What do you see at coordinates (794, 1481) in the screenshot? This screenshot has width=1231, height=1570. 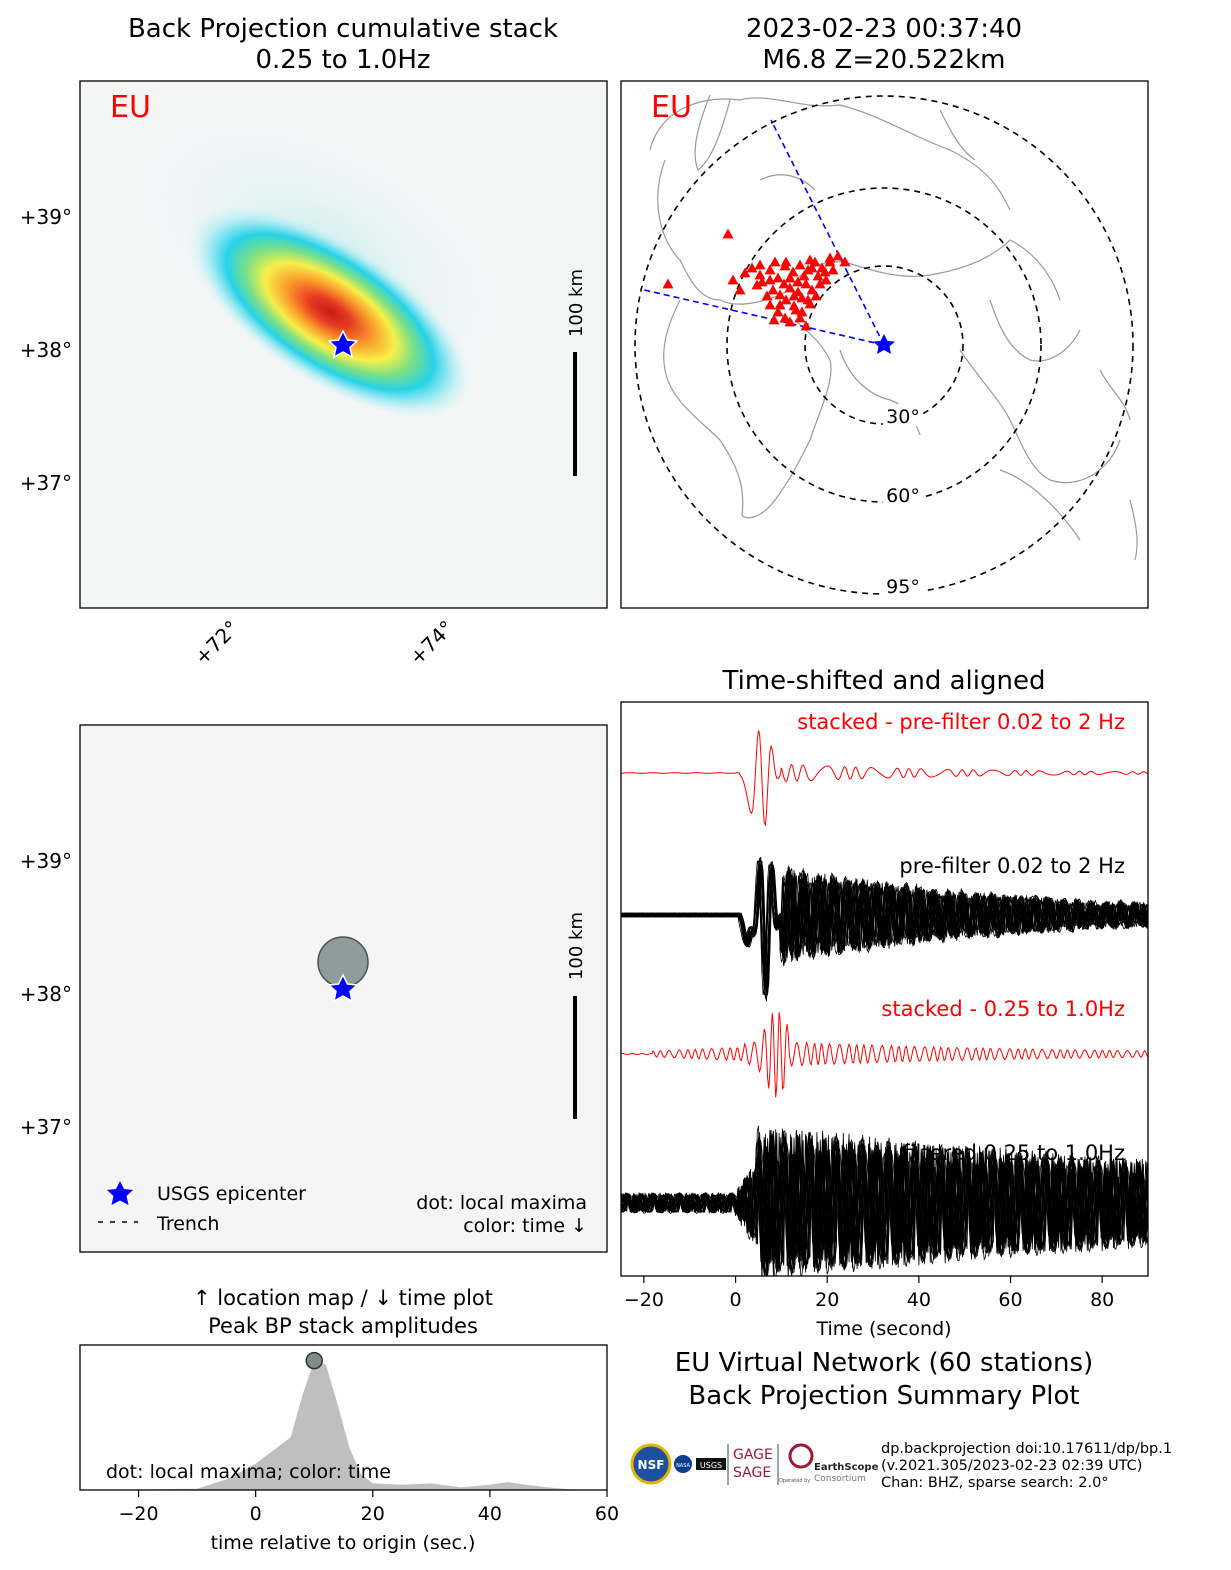 I see `operated-by-text: Operated by` at bounding box center [794, 1481].